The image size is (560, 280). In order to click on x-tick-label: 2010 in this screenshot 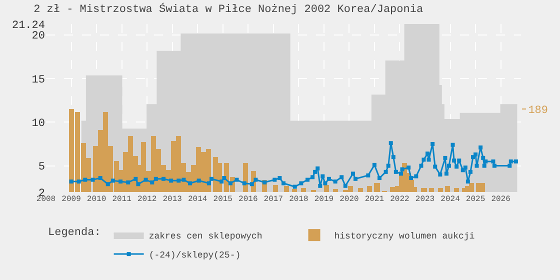, I will do `click(96, 199)`.